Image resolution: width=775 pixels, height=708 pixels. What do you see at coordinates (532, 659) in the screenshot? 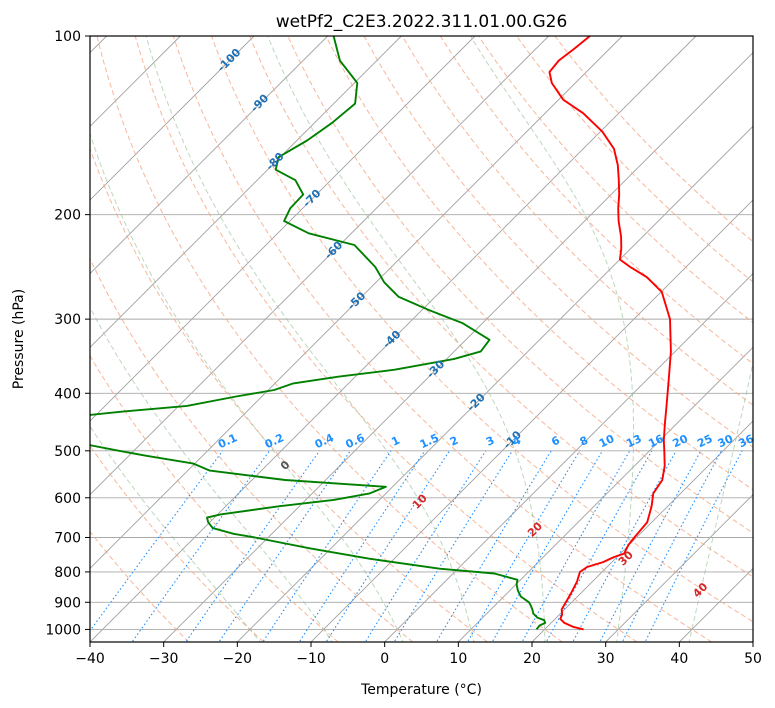
I see `x-tick-label: 20` at bounding box center [532, 659].